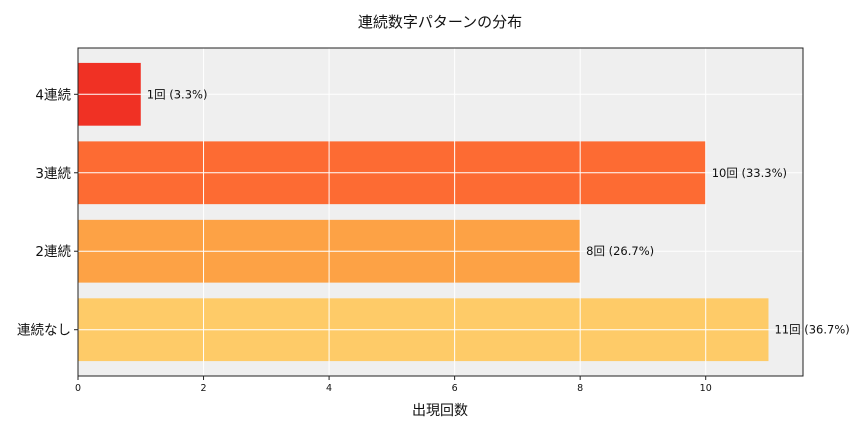  What do you see at coordinates (47, 213) in the screenshot?
I see `y-axis: 連続なし 2連続 3連続 4連続` at bounding box center [47, 213].